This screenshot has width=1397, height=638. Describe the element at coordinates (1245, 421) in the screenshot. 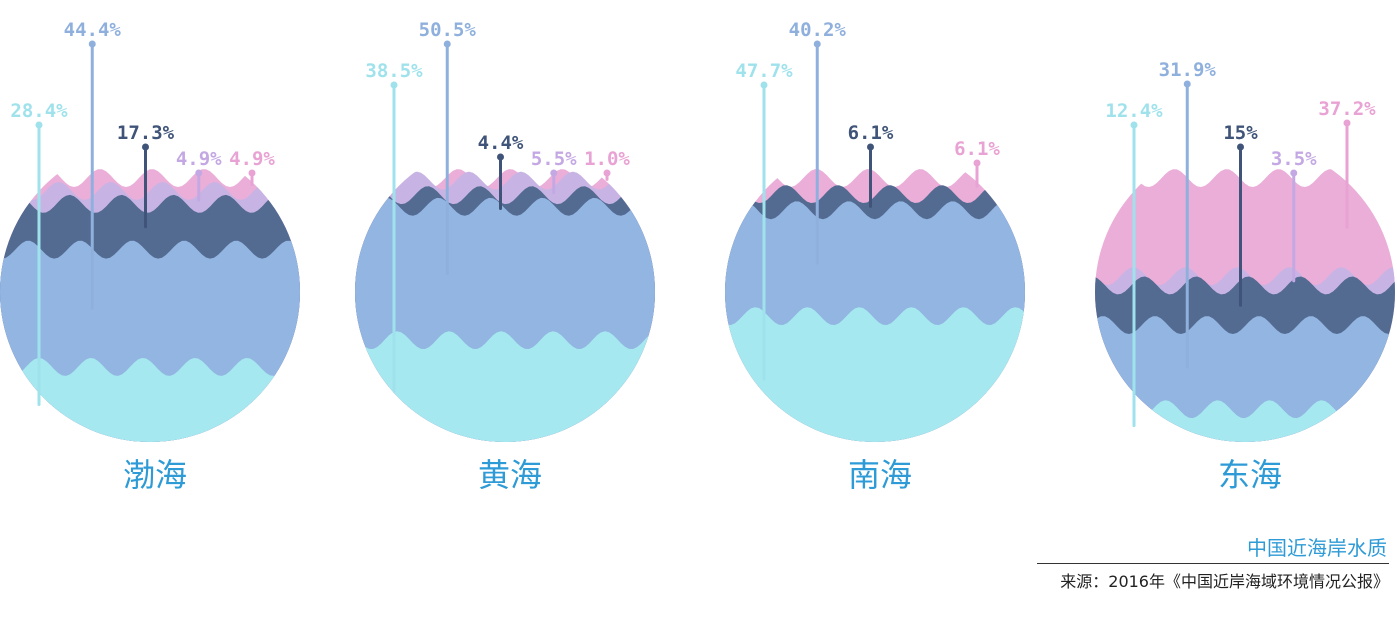

I see `layer-东海-0` at that location.